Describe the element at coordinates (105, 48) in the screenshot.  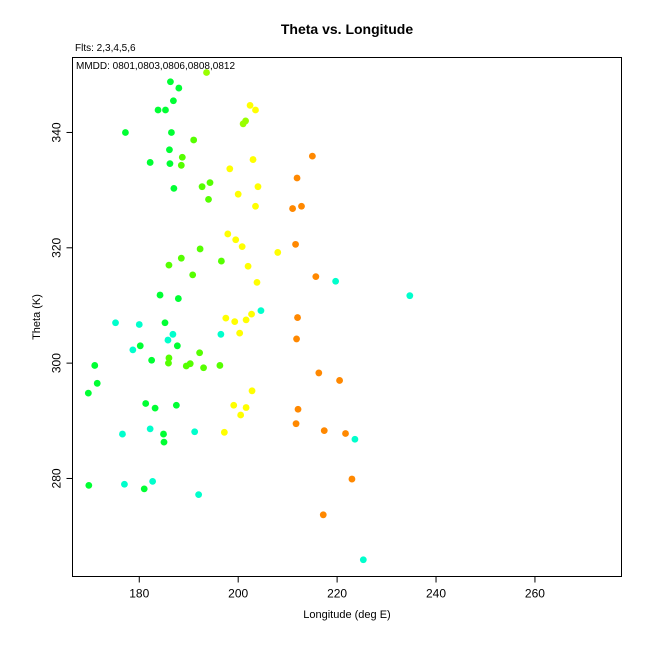
I see `flights-label: Flts: 2,3,4,5,6` at that location.